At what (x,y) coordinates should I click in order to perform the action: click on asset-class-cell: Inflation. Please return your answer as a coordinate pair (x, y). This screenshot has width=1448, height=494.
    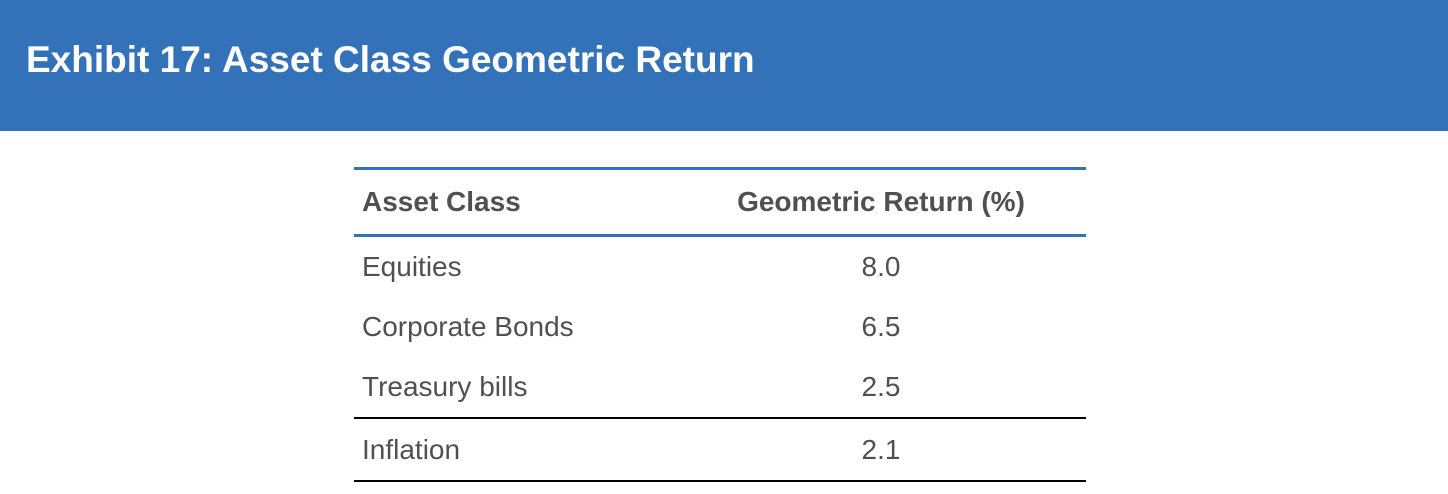
    Looking at the image, I should click on (515, 449).